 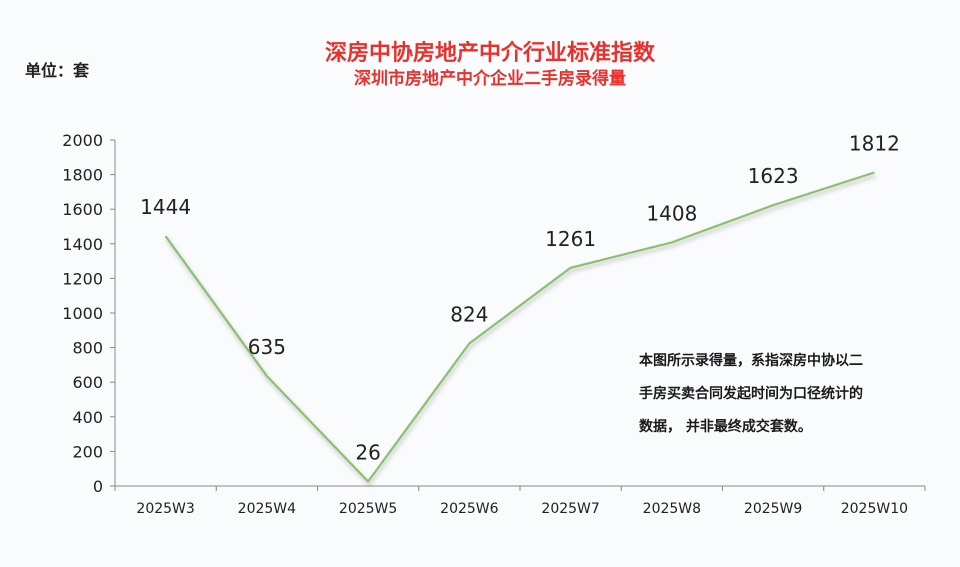 I want to click on y-tick-label: 400, so click(x=87, y=417).